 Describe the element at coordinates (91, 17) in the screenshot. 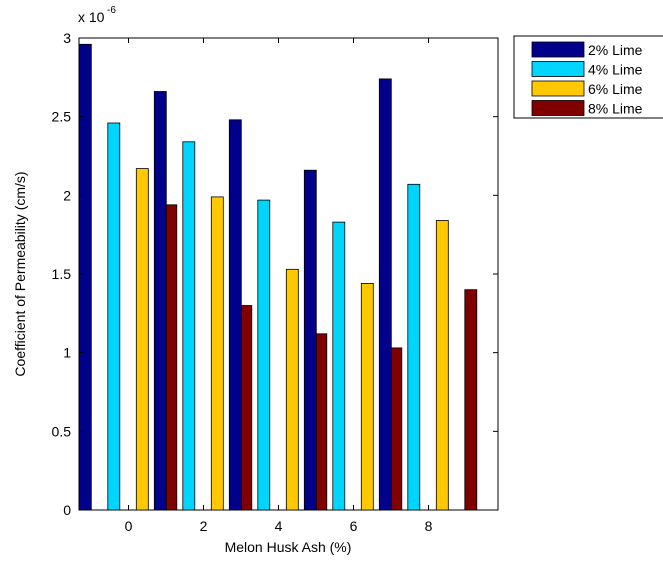

I see `y-exponent-base: x 10` at that location.